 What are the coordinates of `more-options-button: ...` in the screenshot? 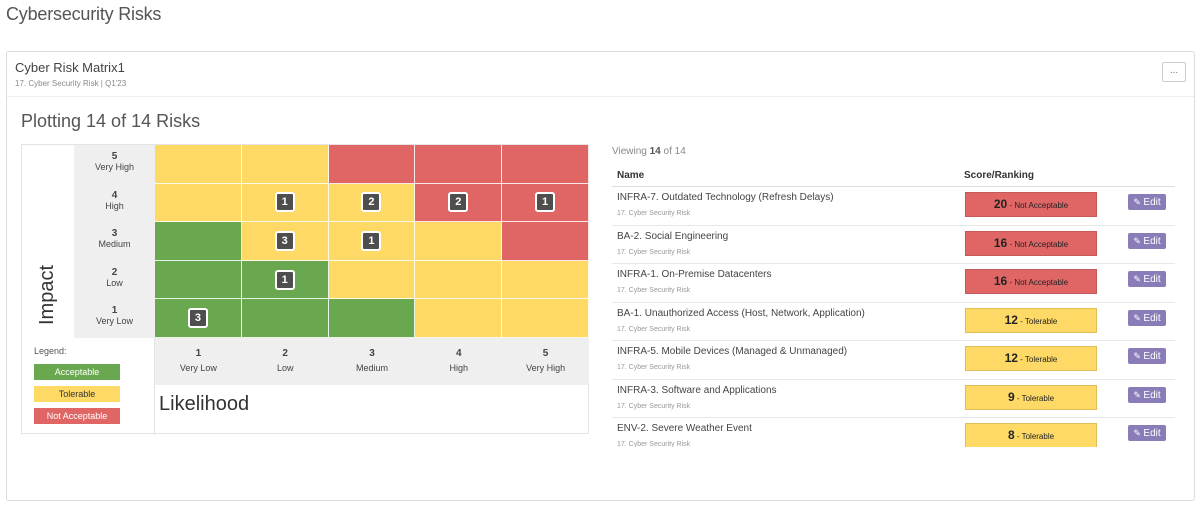 It's located at (1174, 72).